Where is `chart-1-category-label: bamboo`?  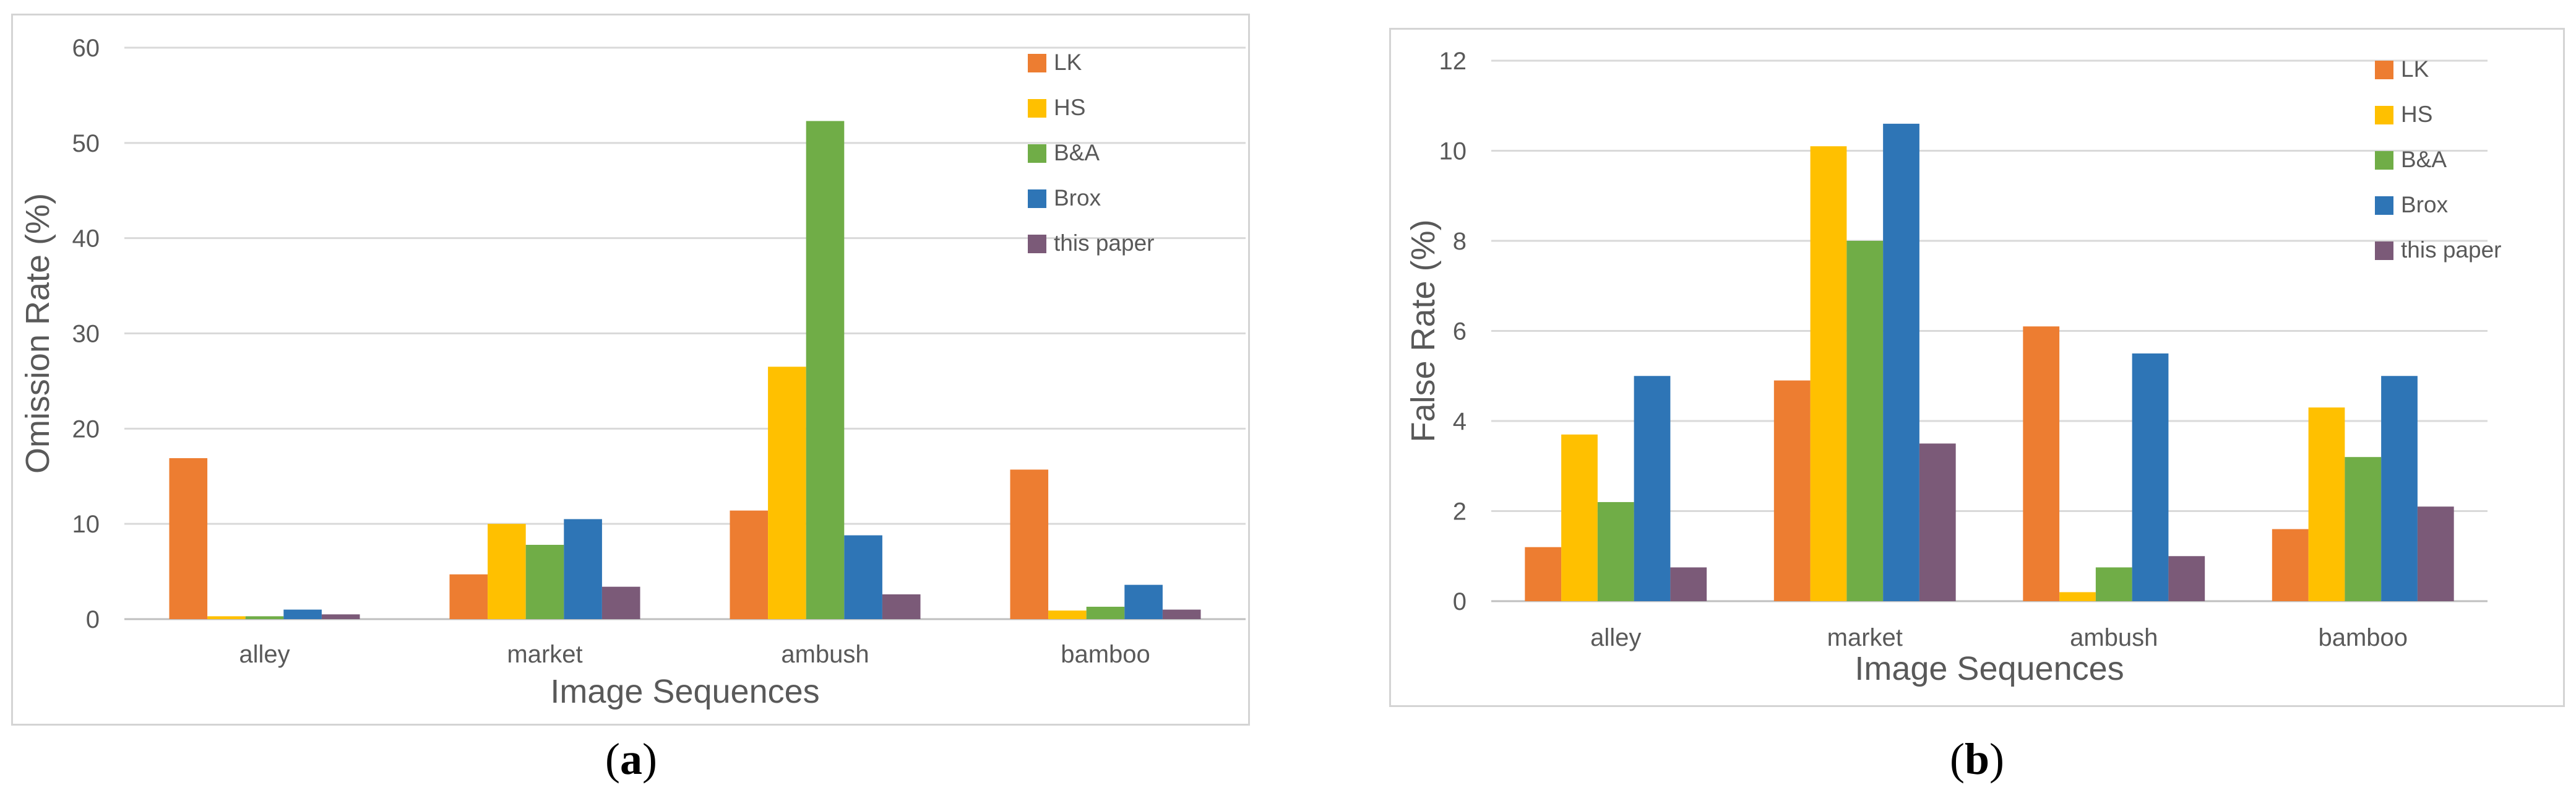
chart-1-category-label: bamboo is located at coordinates (2363, 637).